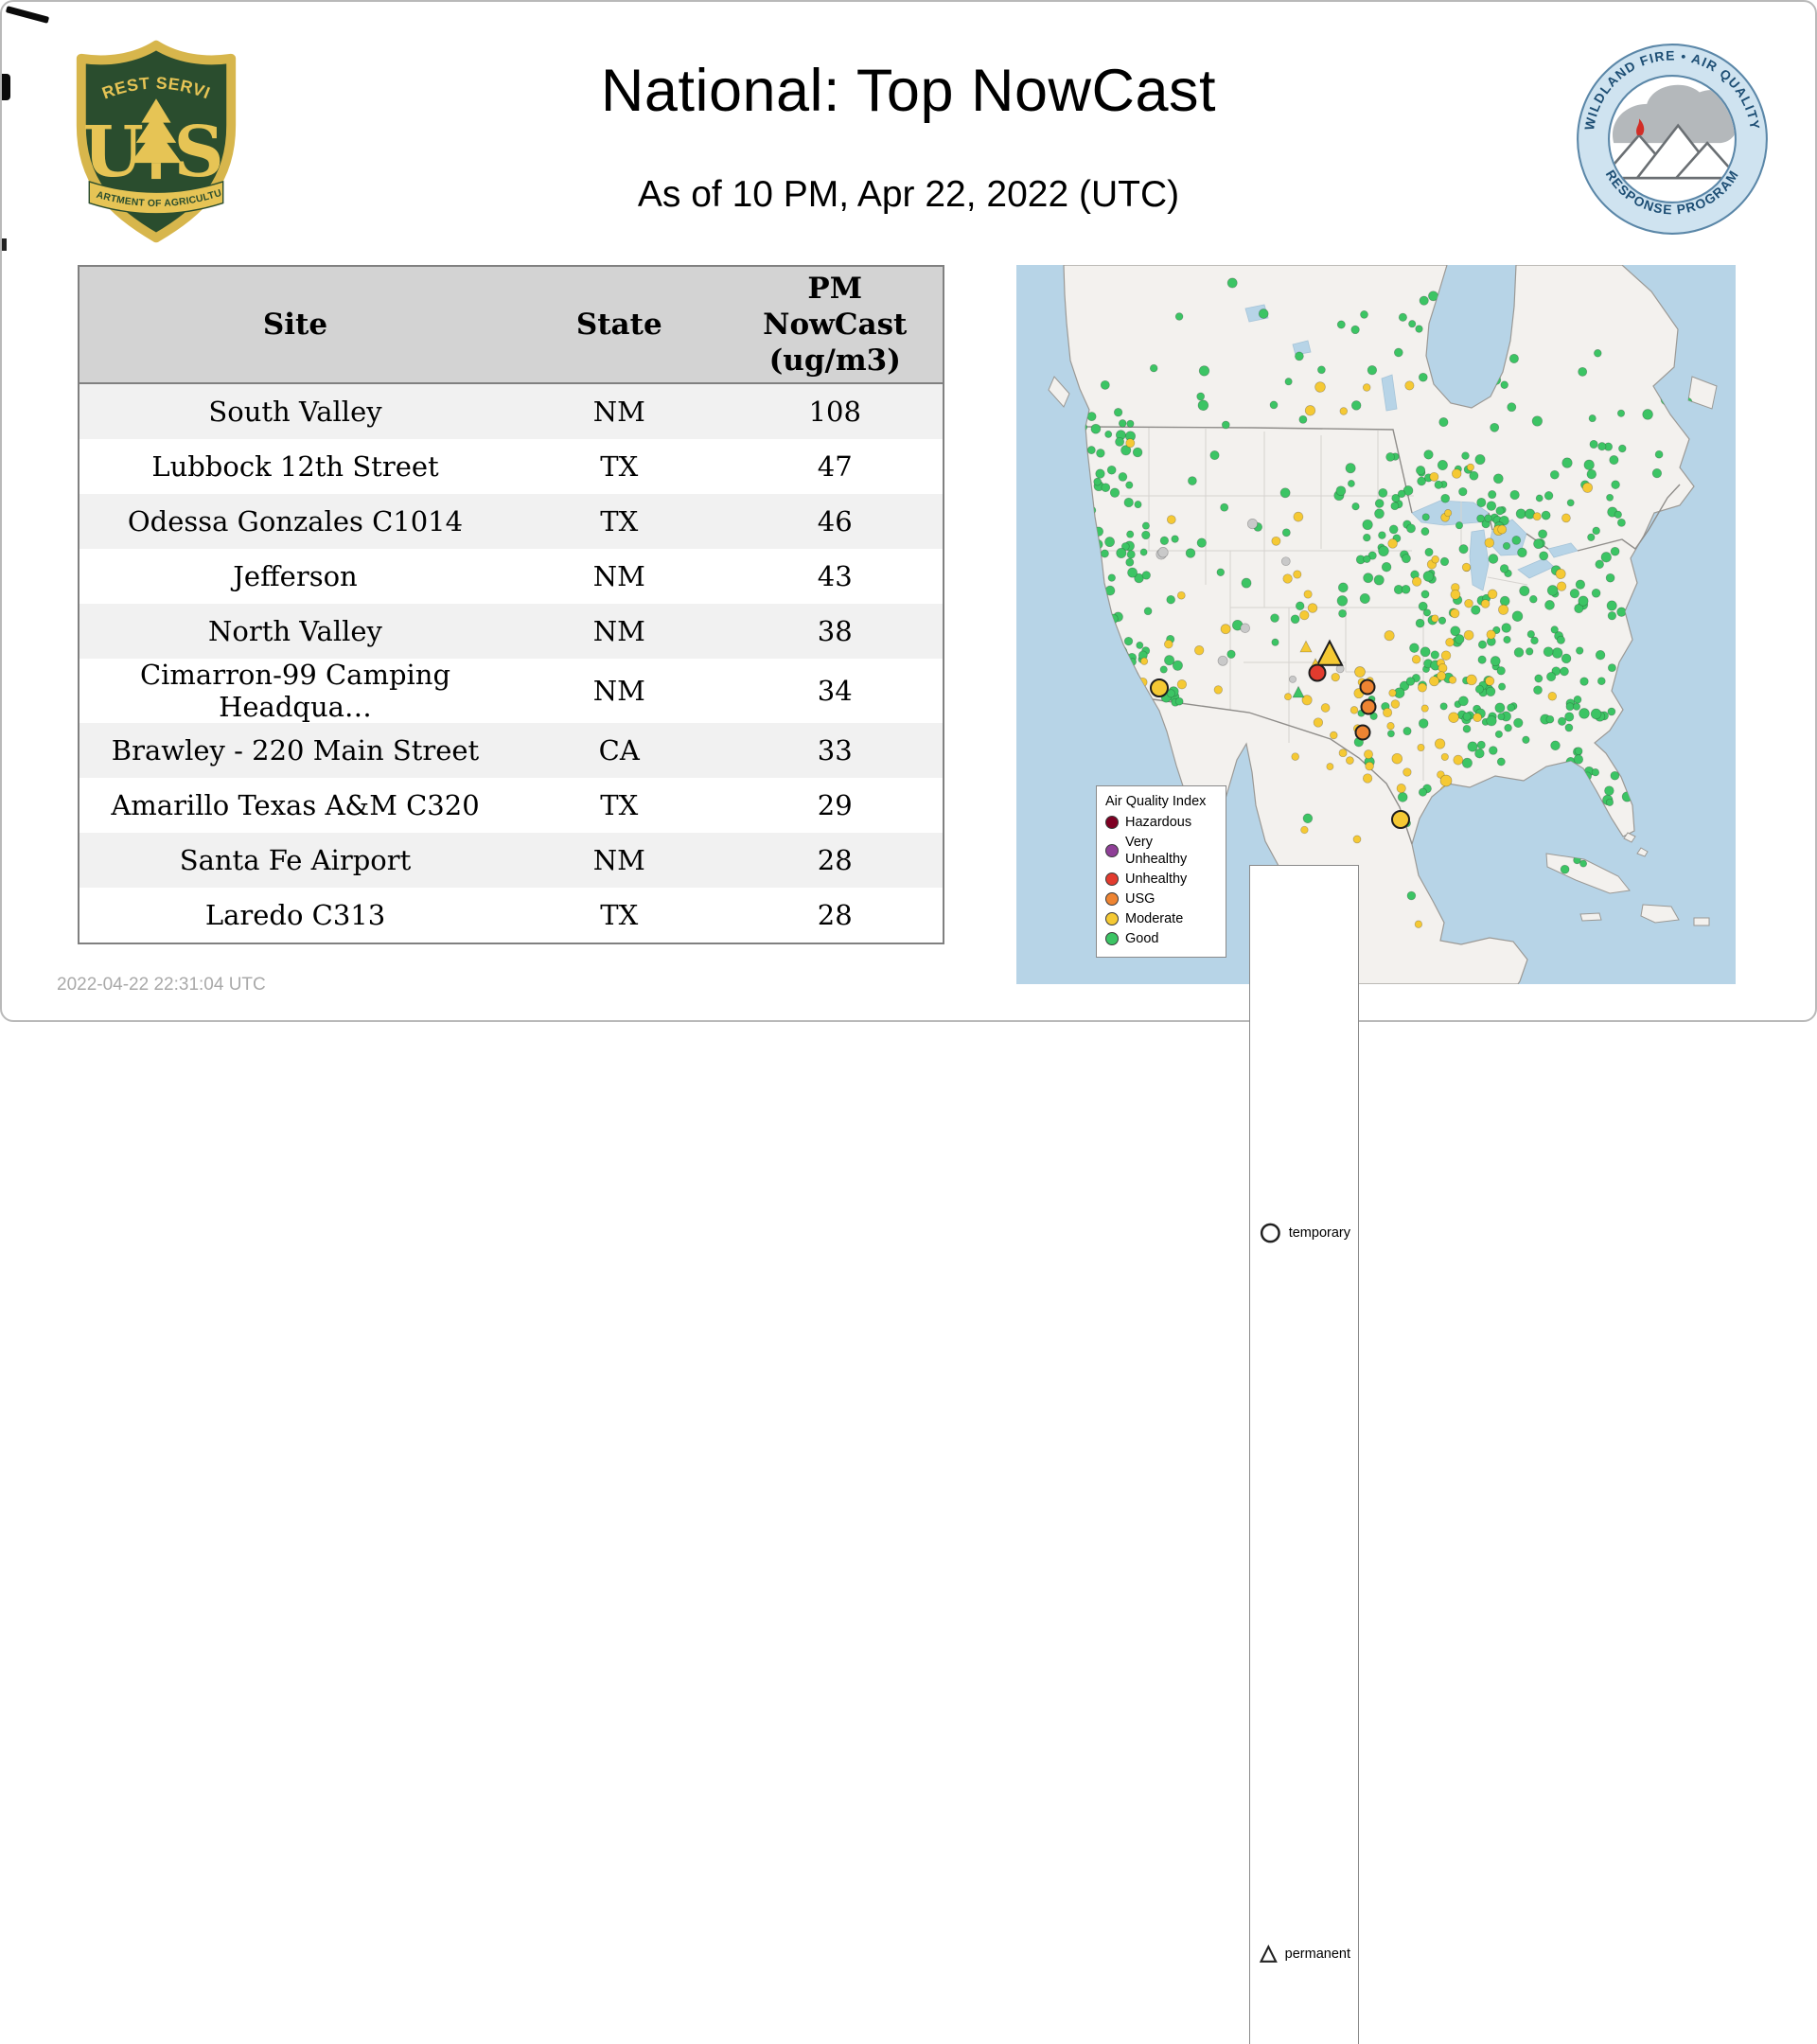  Describe the element at coordinates (1268, 1953) in the screenshot. I see `permanent-triangle-icon` at that location.